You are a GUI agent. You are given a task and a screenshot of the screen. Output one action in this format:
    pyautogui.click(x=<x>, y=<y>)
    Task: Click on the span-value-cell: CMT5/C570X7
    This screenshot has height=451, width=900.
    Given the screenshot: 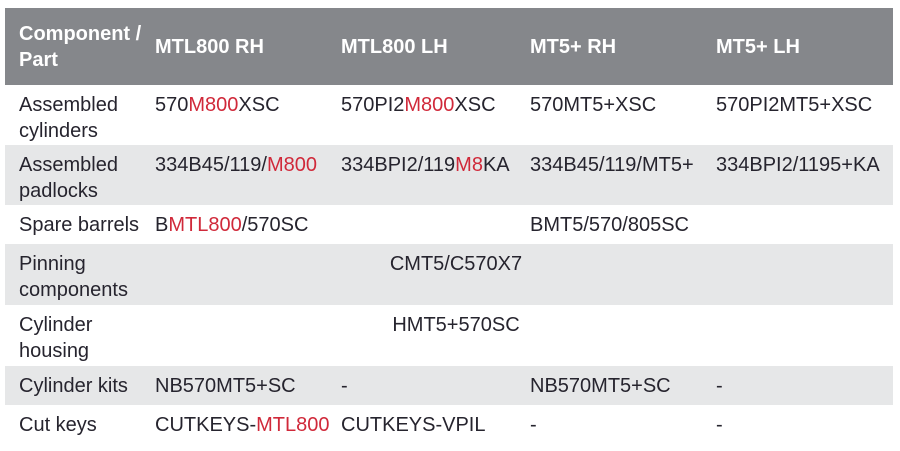 What is the action you would take?
    pyautogui.click(x=524, y=274)
    